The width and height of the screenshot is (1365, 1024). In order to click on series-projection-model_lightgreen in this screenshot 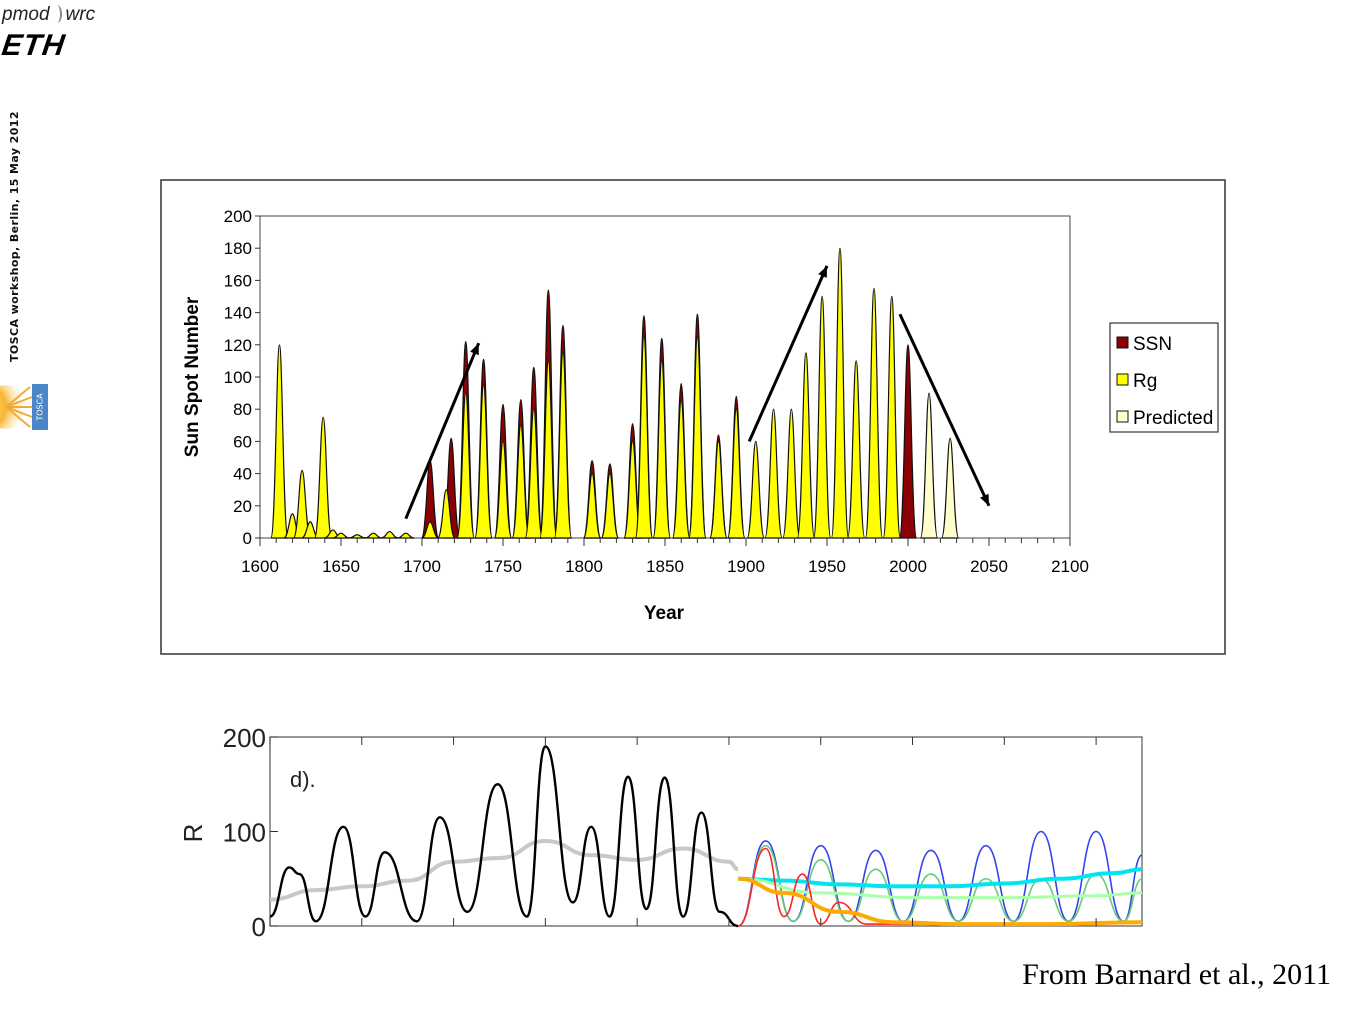, I will do `click(940, 888)`.